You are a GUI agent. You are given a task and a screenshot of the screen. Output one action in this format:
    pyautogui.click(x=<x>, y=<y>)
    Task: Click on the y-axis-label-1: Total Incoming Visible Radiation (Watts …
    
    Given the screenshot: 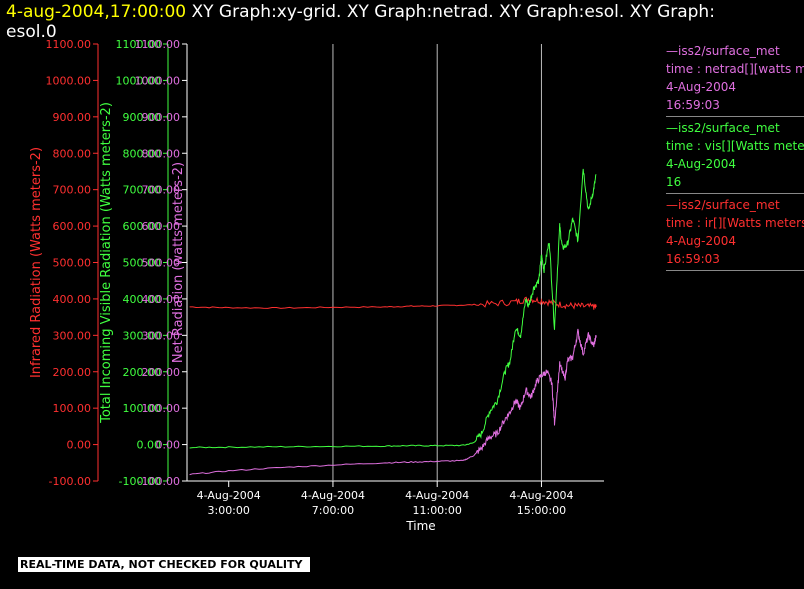 What is the action you would take?
    pyautogui.click(x=106, y=263)
    